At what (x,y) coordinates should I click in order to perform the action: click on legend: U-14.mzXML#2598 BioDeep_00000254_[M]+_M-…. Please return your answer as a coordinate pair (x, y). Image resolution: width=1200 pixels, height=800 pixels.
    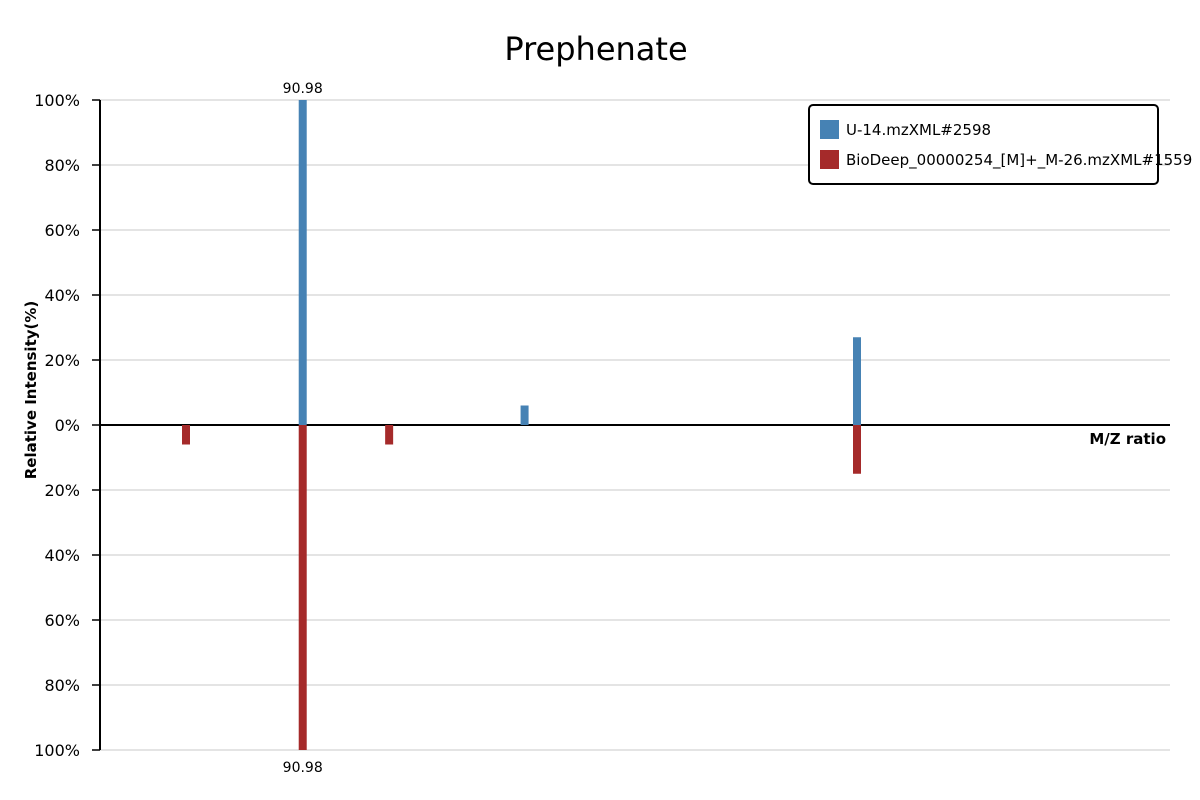
    Looking at the image, I should click on (1000, 144).